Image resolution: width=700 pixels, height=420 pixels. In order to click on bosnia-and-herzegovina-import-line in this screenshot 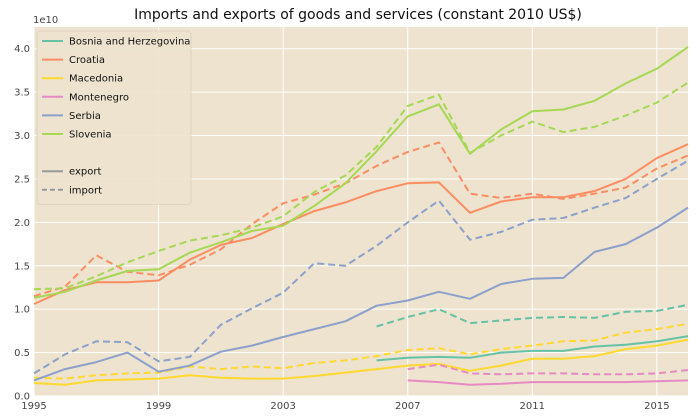, I will do `click(532, 315)`.